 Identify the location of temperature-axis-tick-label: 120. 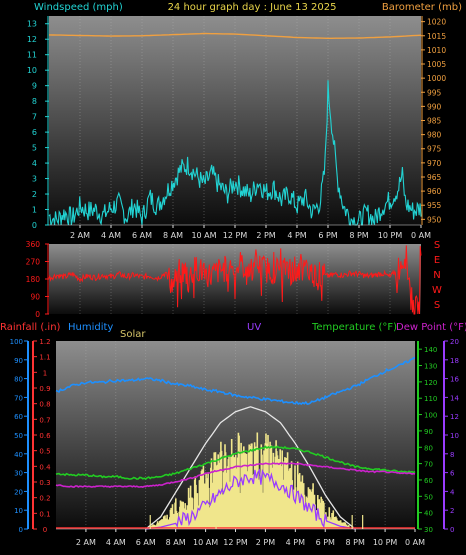
(430, 383).